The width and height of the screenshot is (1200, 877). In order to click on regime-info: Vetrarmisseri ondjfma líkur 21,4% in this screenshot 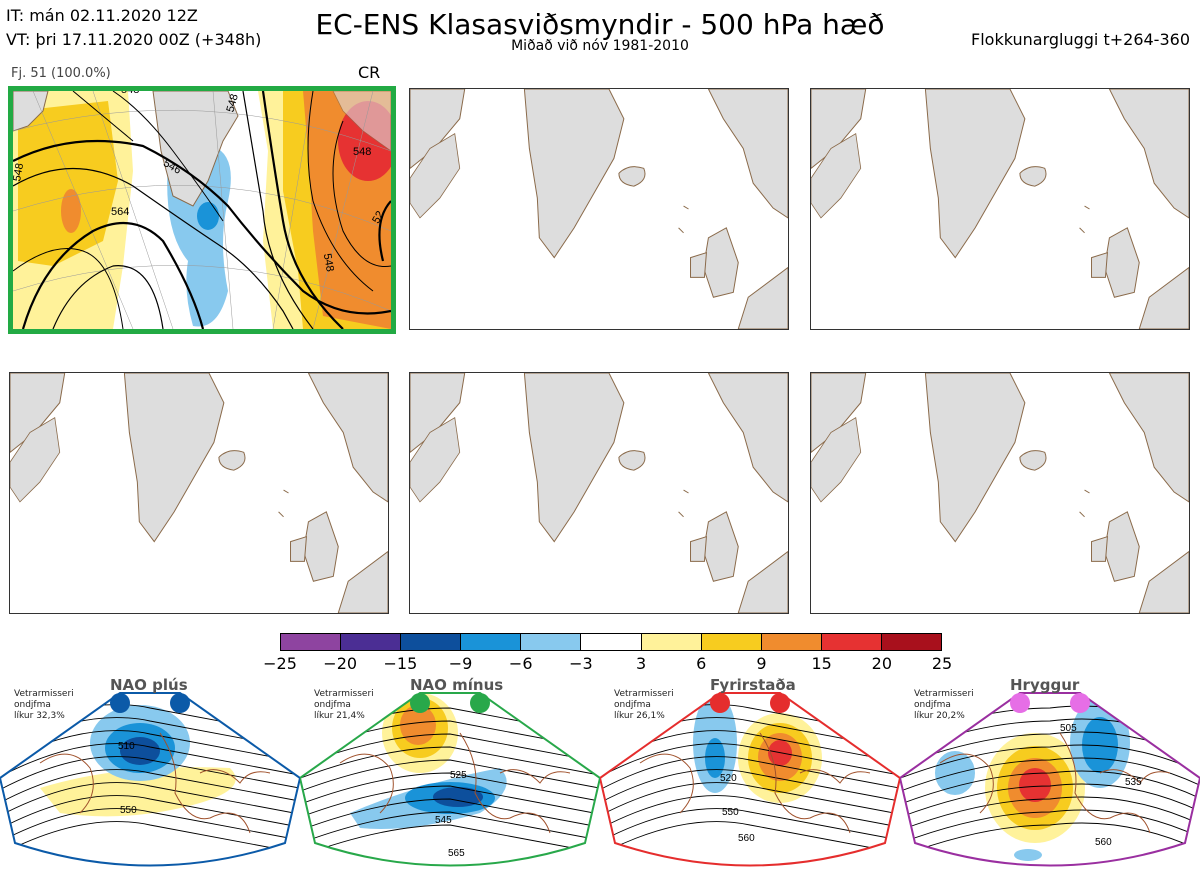, I will do `click(344, 705)`.